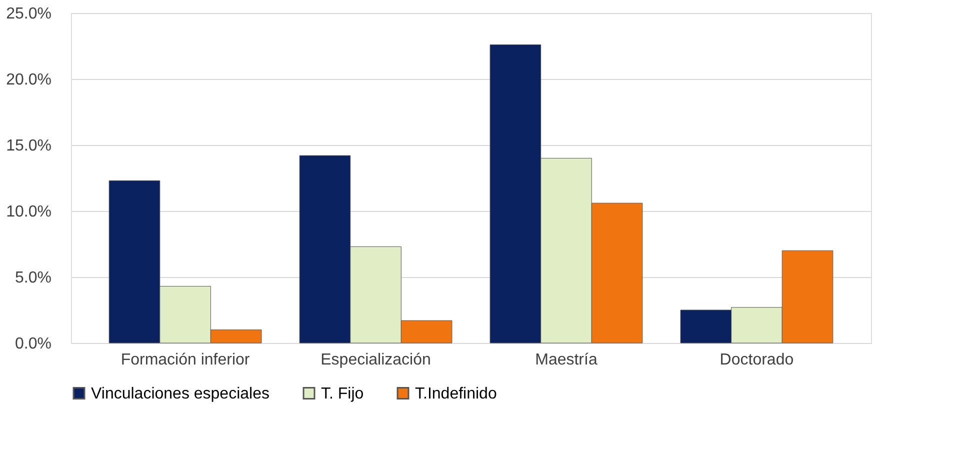 The width and height of the screenshot is (973, 463). What do you see at coordinates (456, 393) in the screenshot?
I see `legend-label: T.Indefinido` at bounding box center [456, 393].